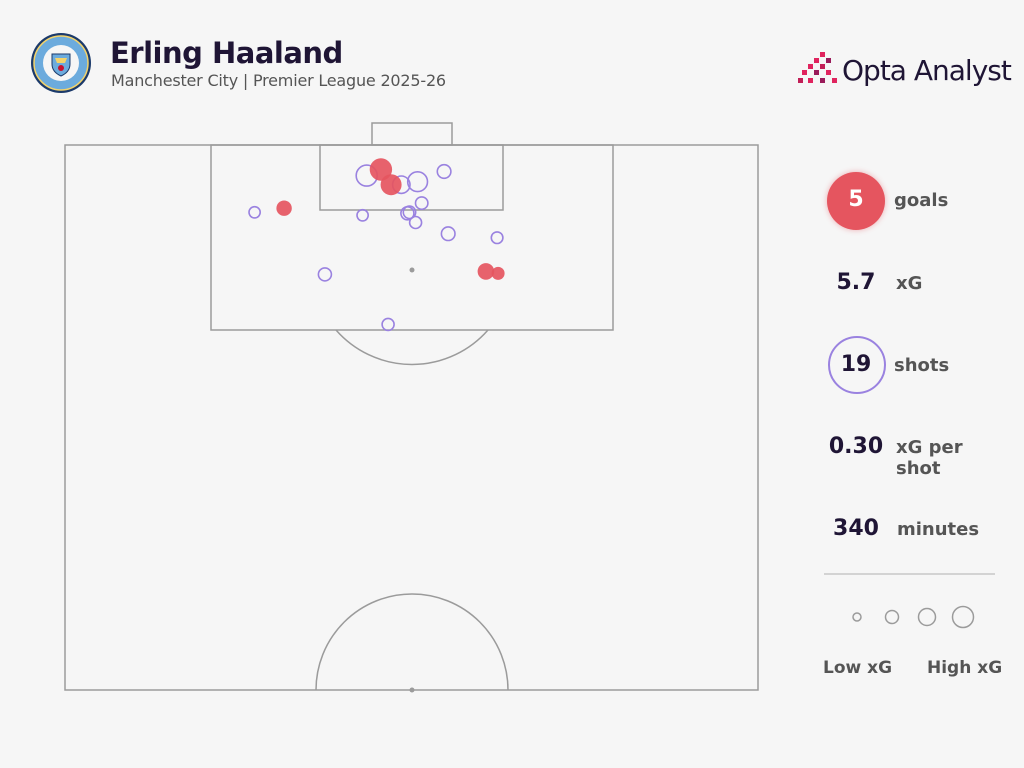 The image size is (1024, 768). Describe the element at coordinates (412, 270) in the screenshot. I see `penalty-spot` at that location.